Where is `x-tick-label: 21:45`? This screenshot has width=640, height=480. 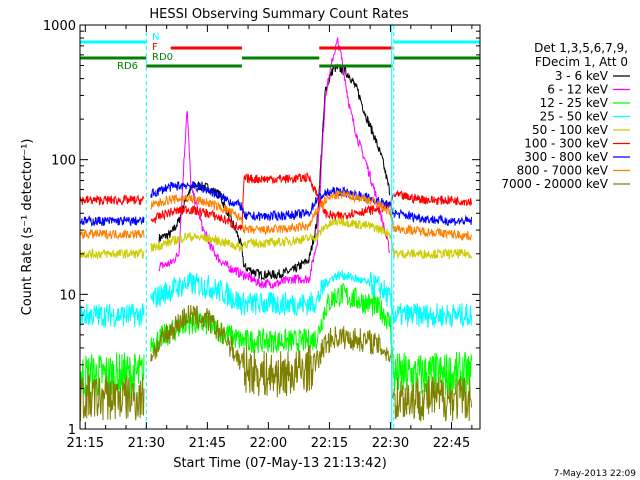
x-tick-label: 21:45 is located at coordinates (207, 443).